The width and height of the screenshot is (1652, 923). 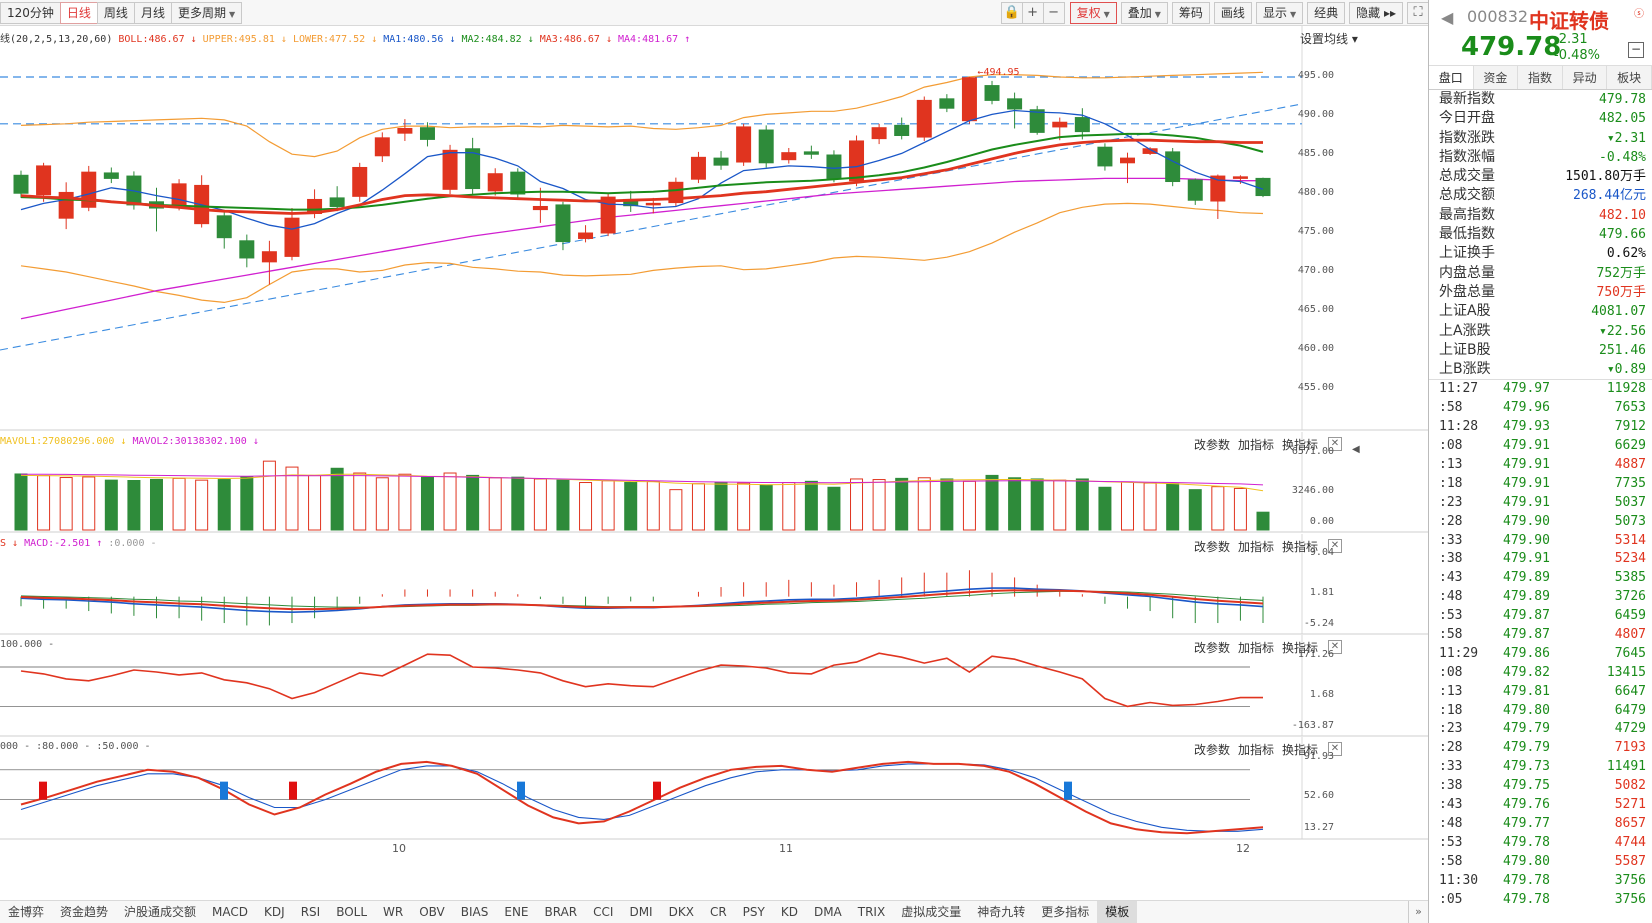 What do you see at coordinates (641, 912) in the screenshot?
I see `indicator-tab-13: DMI` at bounding box center [641, 912].